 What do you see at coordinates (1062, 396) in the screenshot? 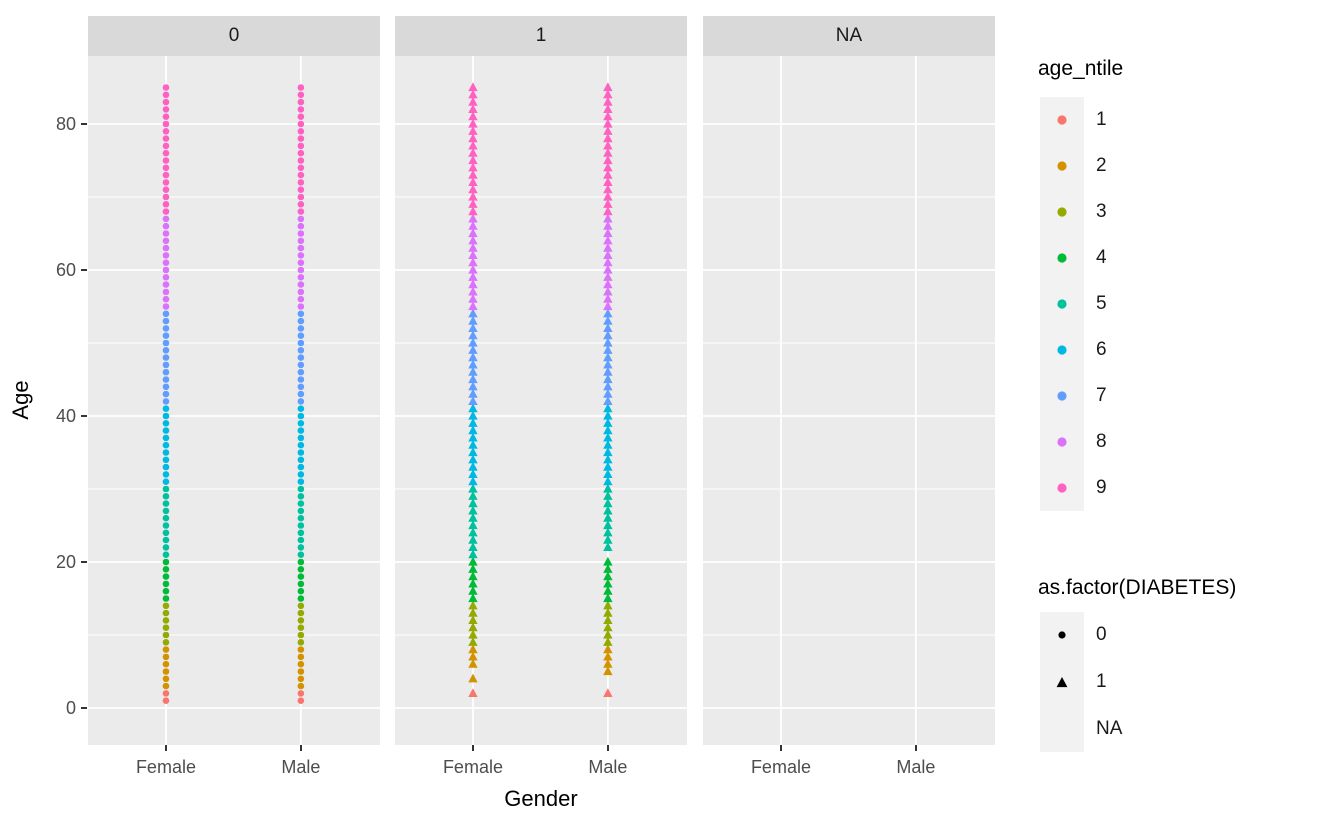
I see `color-legend-key` at bounding box center [1062, 396].